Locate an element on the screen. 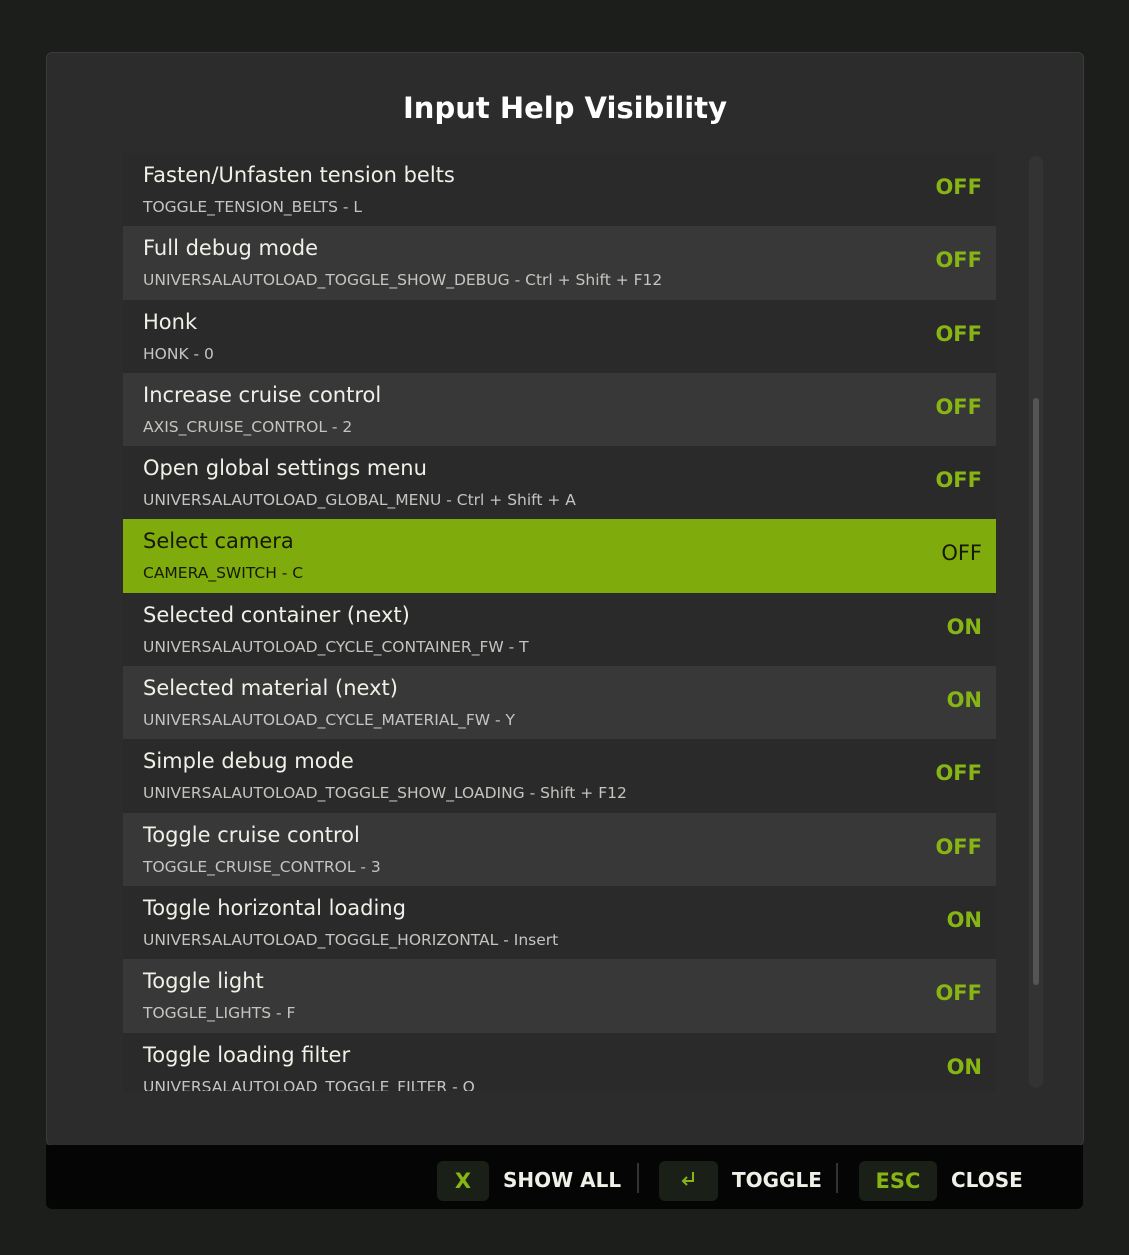  toggle-button: TOGGLE is located at coordinates (777, 1180).